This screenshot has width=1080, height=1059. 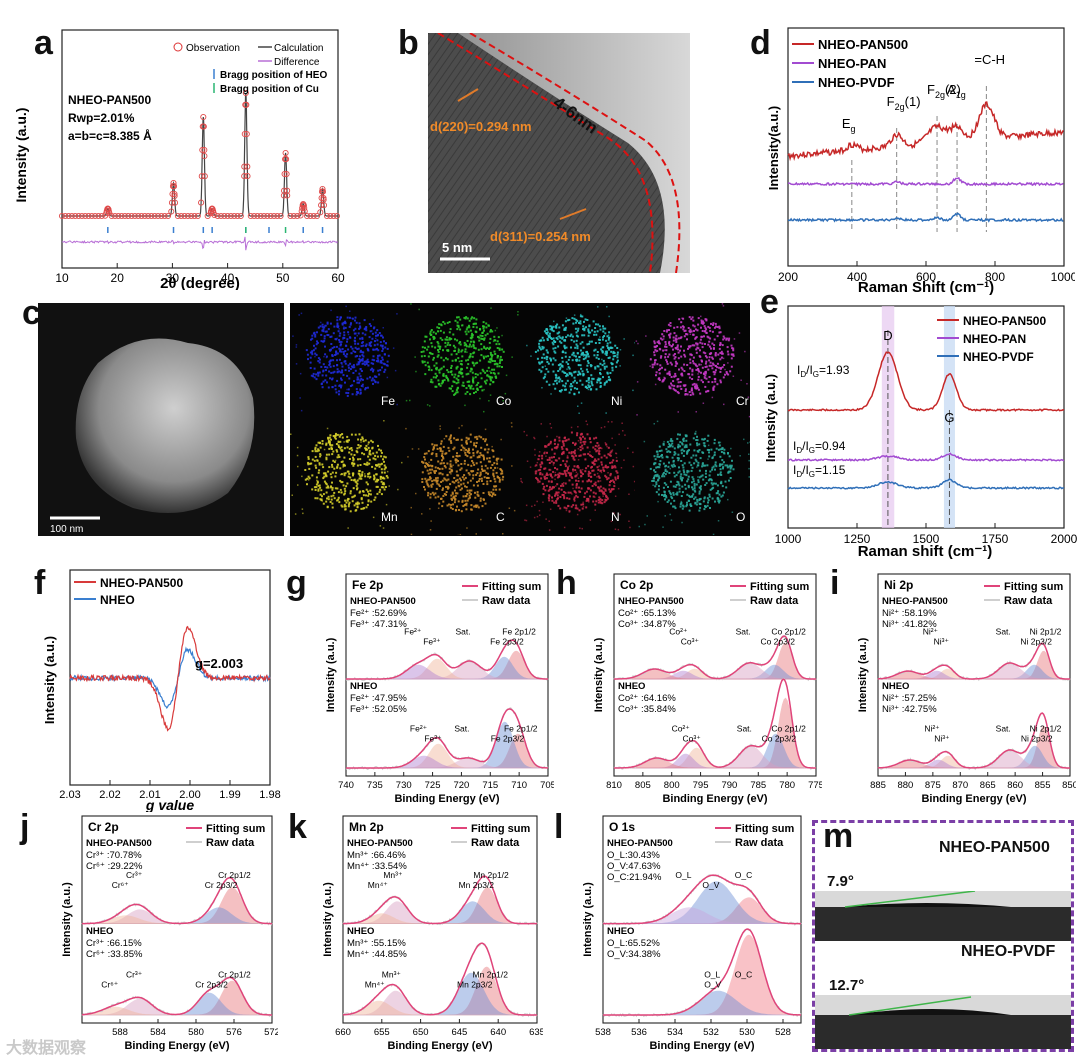 I want to click on sample-label-pvdf: NHEO-PVDF, so click(x=1008, y=951).